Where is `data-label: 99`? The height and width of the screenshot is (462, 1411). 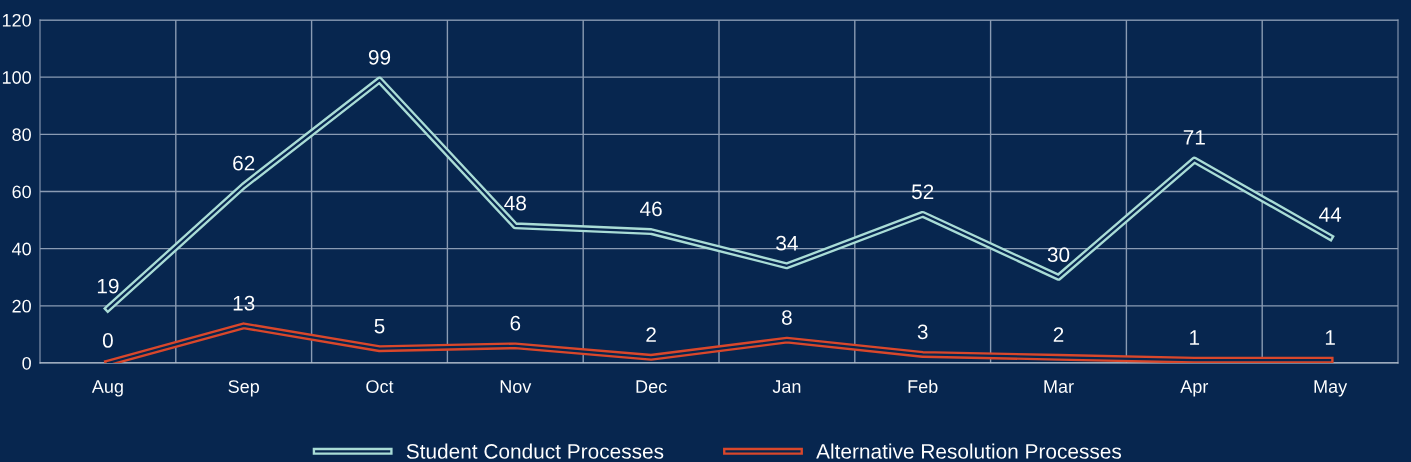 data-label: 99 is located at coordinates (379, 57).